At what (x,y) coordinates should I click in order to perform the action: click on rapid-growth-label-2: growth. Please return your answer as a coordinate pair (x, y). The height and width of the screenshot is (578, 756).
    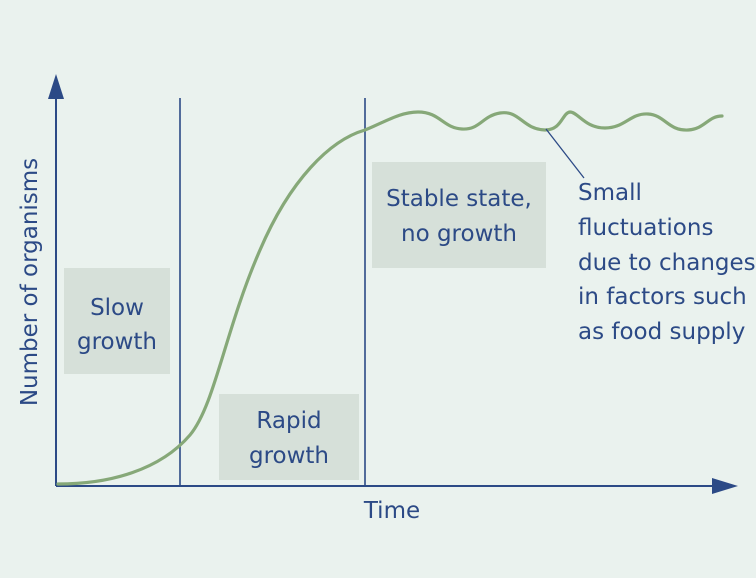
    Looking at the image, I should click on (289, 456).